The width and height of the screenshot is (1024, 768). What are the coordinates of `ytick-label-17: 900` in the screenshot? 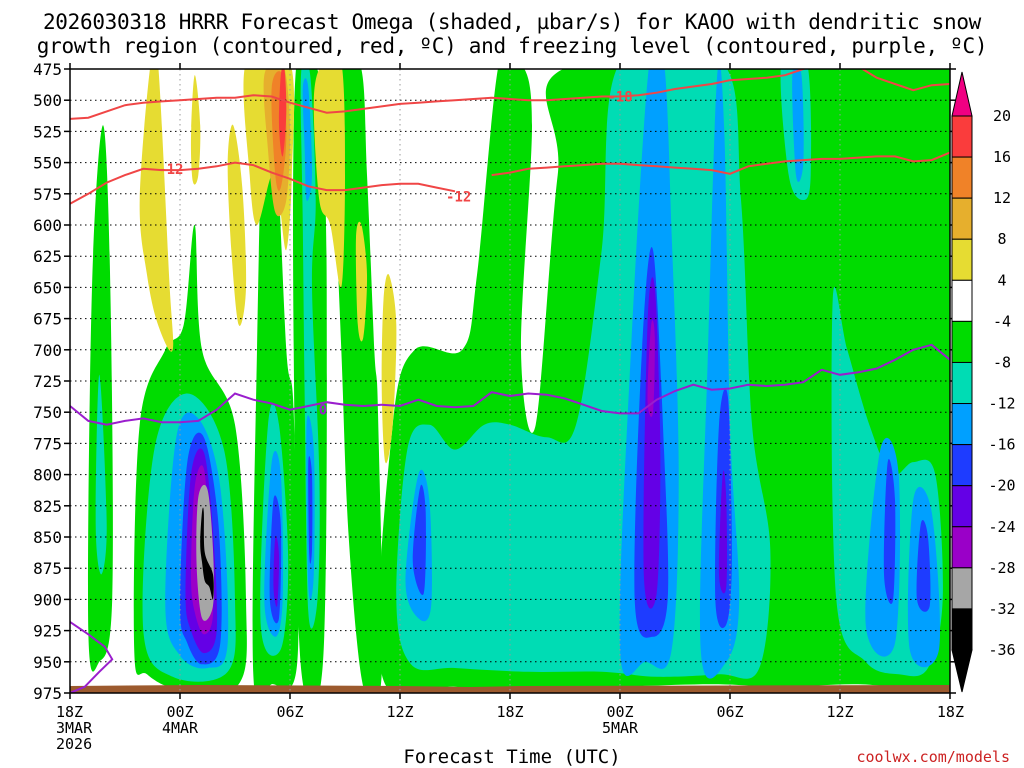 It's located at (47, 599).